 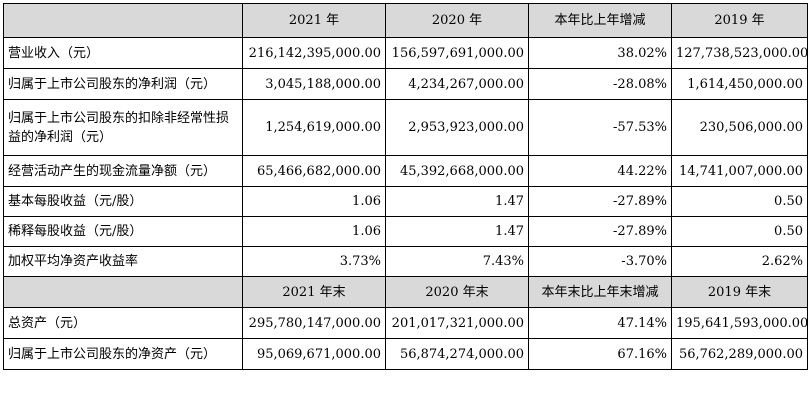 What do you see at coordinates (739, 127) in the screenshot?
I see `value-2019: 230,506,000.00` at bounding box center [739, 127].